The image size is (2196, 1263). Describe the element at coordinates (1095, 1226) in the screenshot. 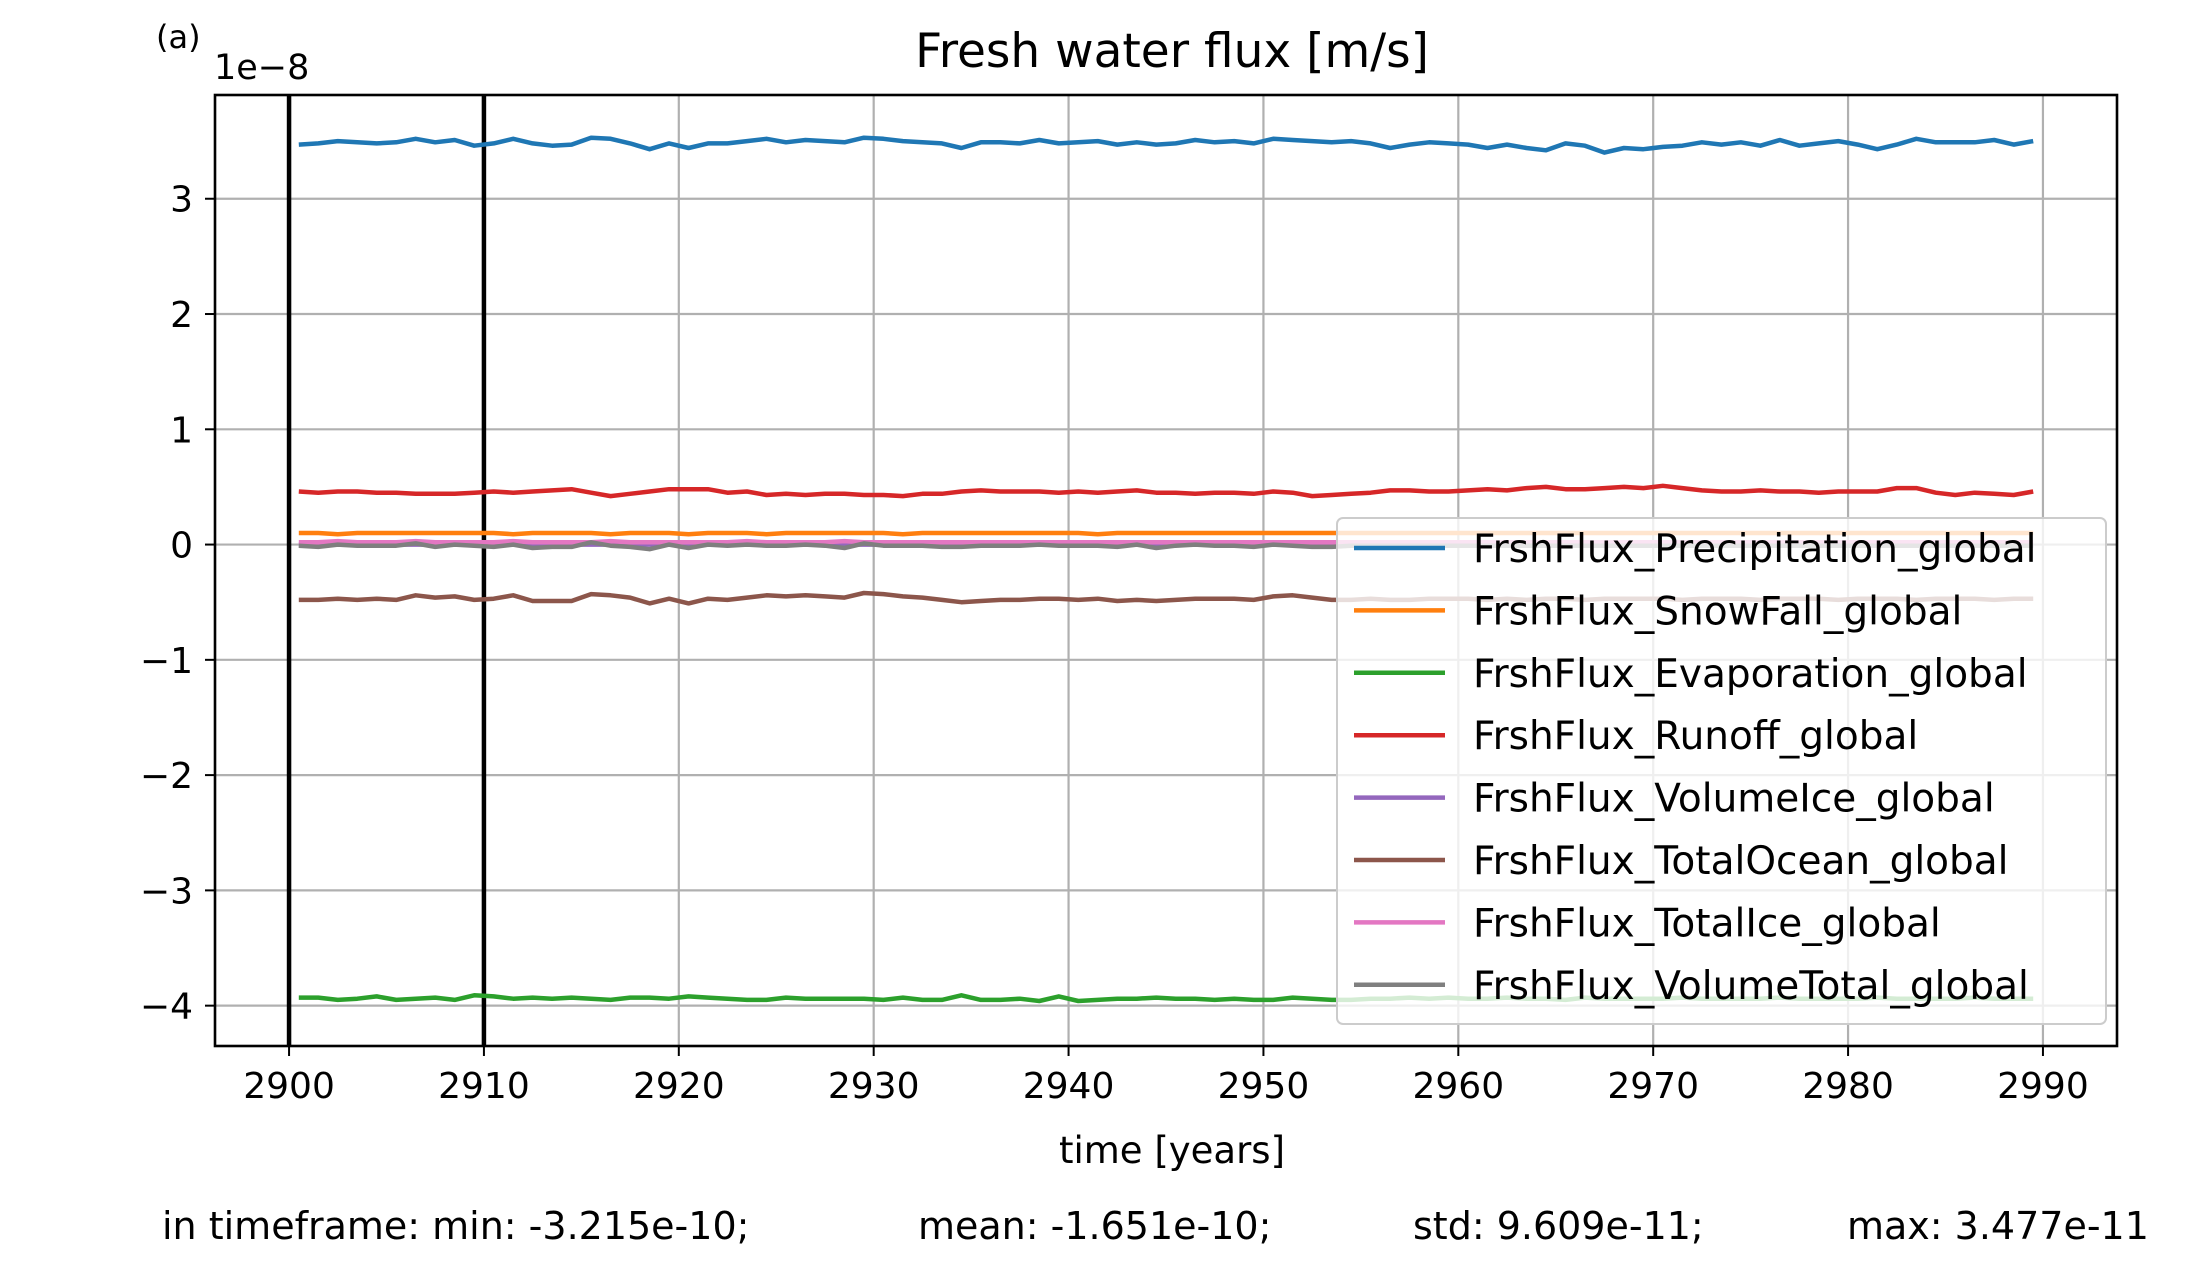

I see `stat-mean: mean: -1.651e-10;` at that location.